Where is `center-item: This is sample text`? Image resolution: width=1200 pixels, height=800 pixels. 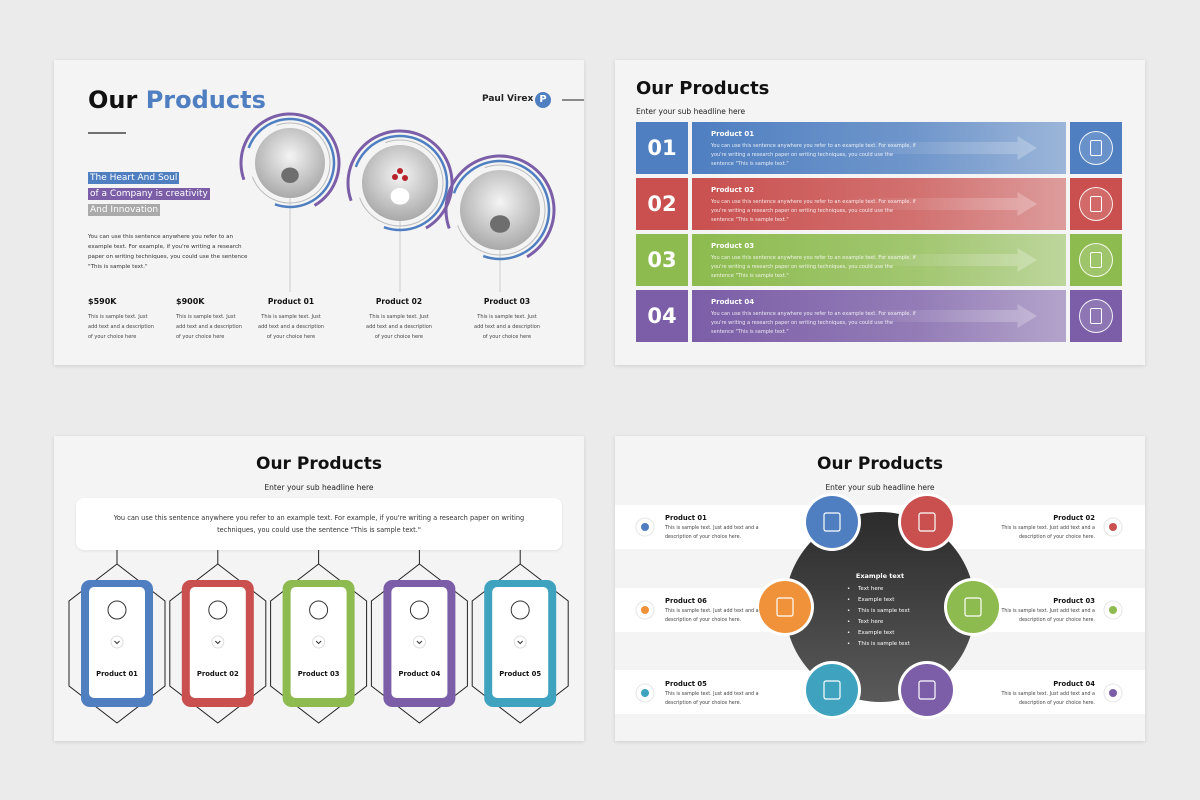
center-item: This is sample text is located at coordinates (884, 611).